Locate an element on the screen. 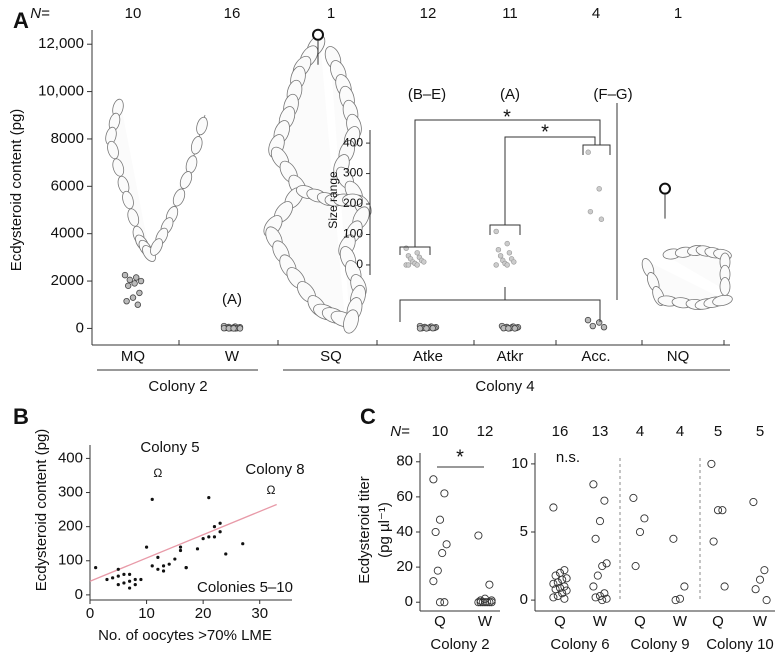 The width and height of the screenshot is (783, 659). x-axis-label: No. of oocytes >70% LME is located at coordinates (185, 635).